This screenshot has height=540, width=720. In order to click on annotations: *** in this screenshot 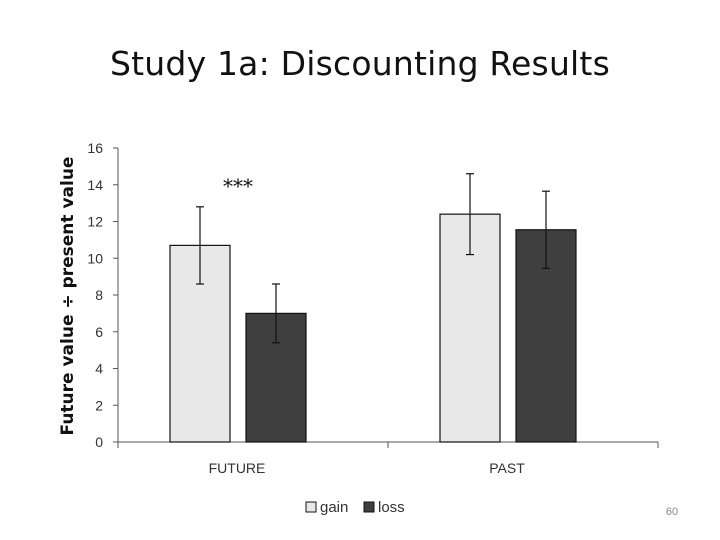, I will do `click(238, 186)`.